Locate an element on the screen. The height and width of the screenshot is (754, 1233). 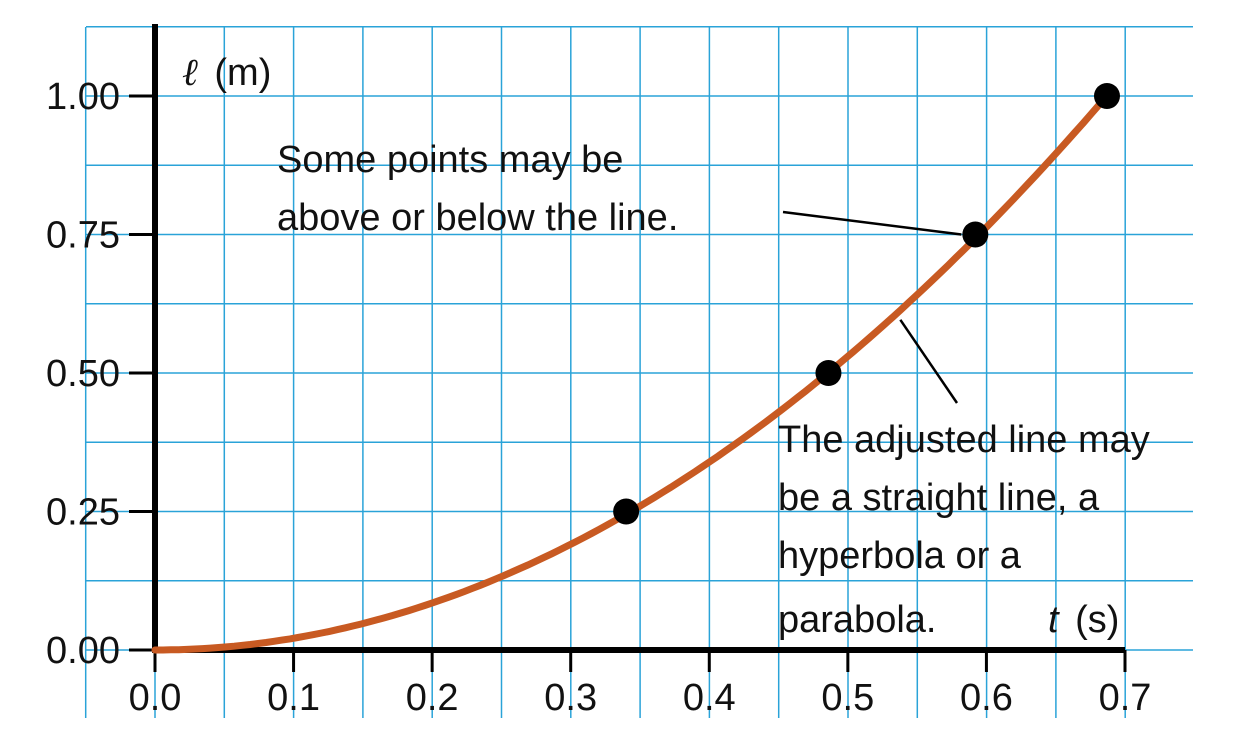
x-tick-label: 0.5 is located at coordinates (847, 698).